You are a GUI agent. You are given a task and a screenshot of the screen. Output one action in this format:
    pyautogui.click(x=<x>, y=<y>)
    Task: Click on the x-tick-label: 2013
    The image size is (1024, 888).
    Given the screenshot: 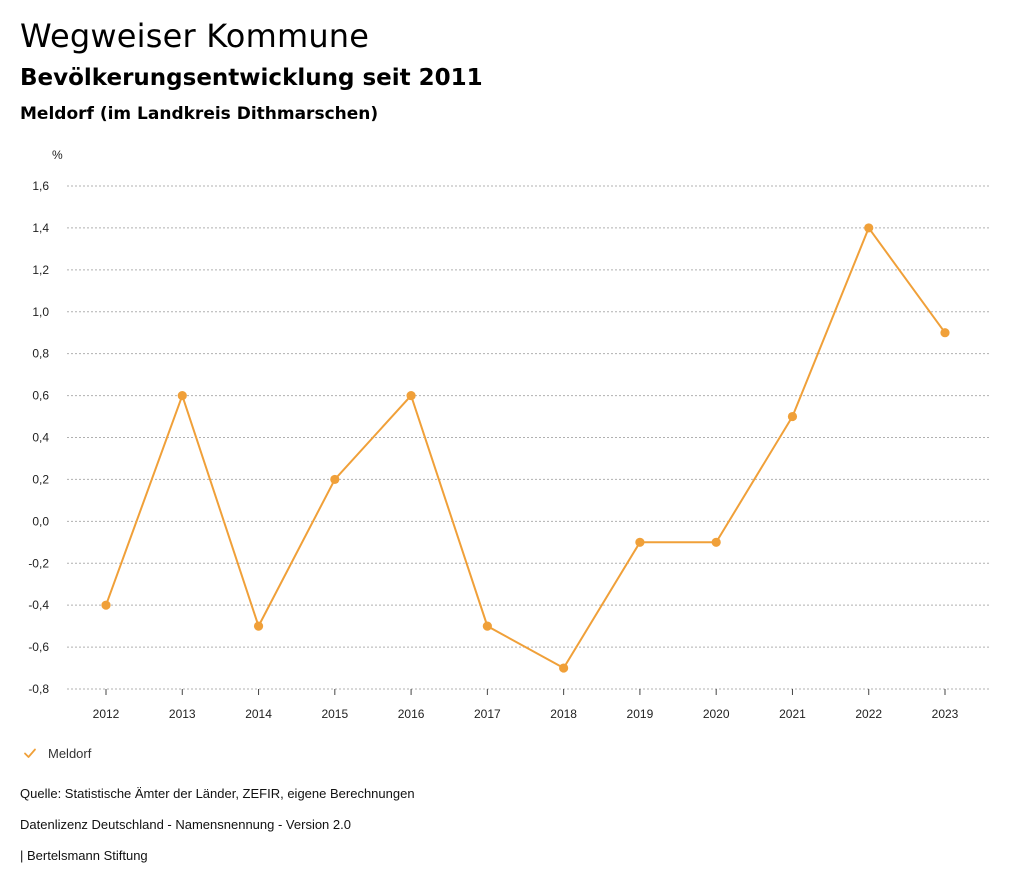 What is the action you would take?
    pyautogui.click(x=182, y=714)
    